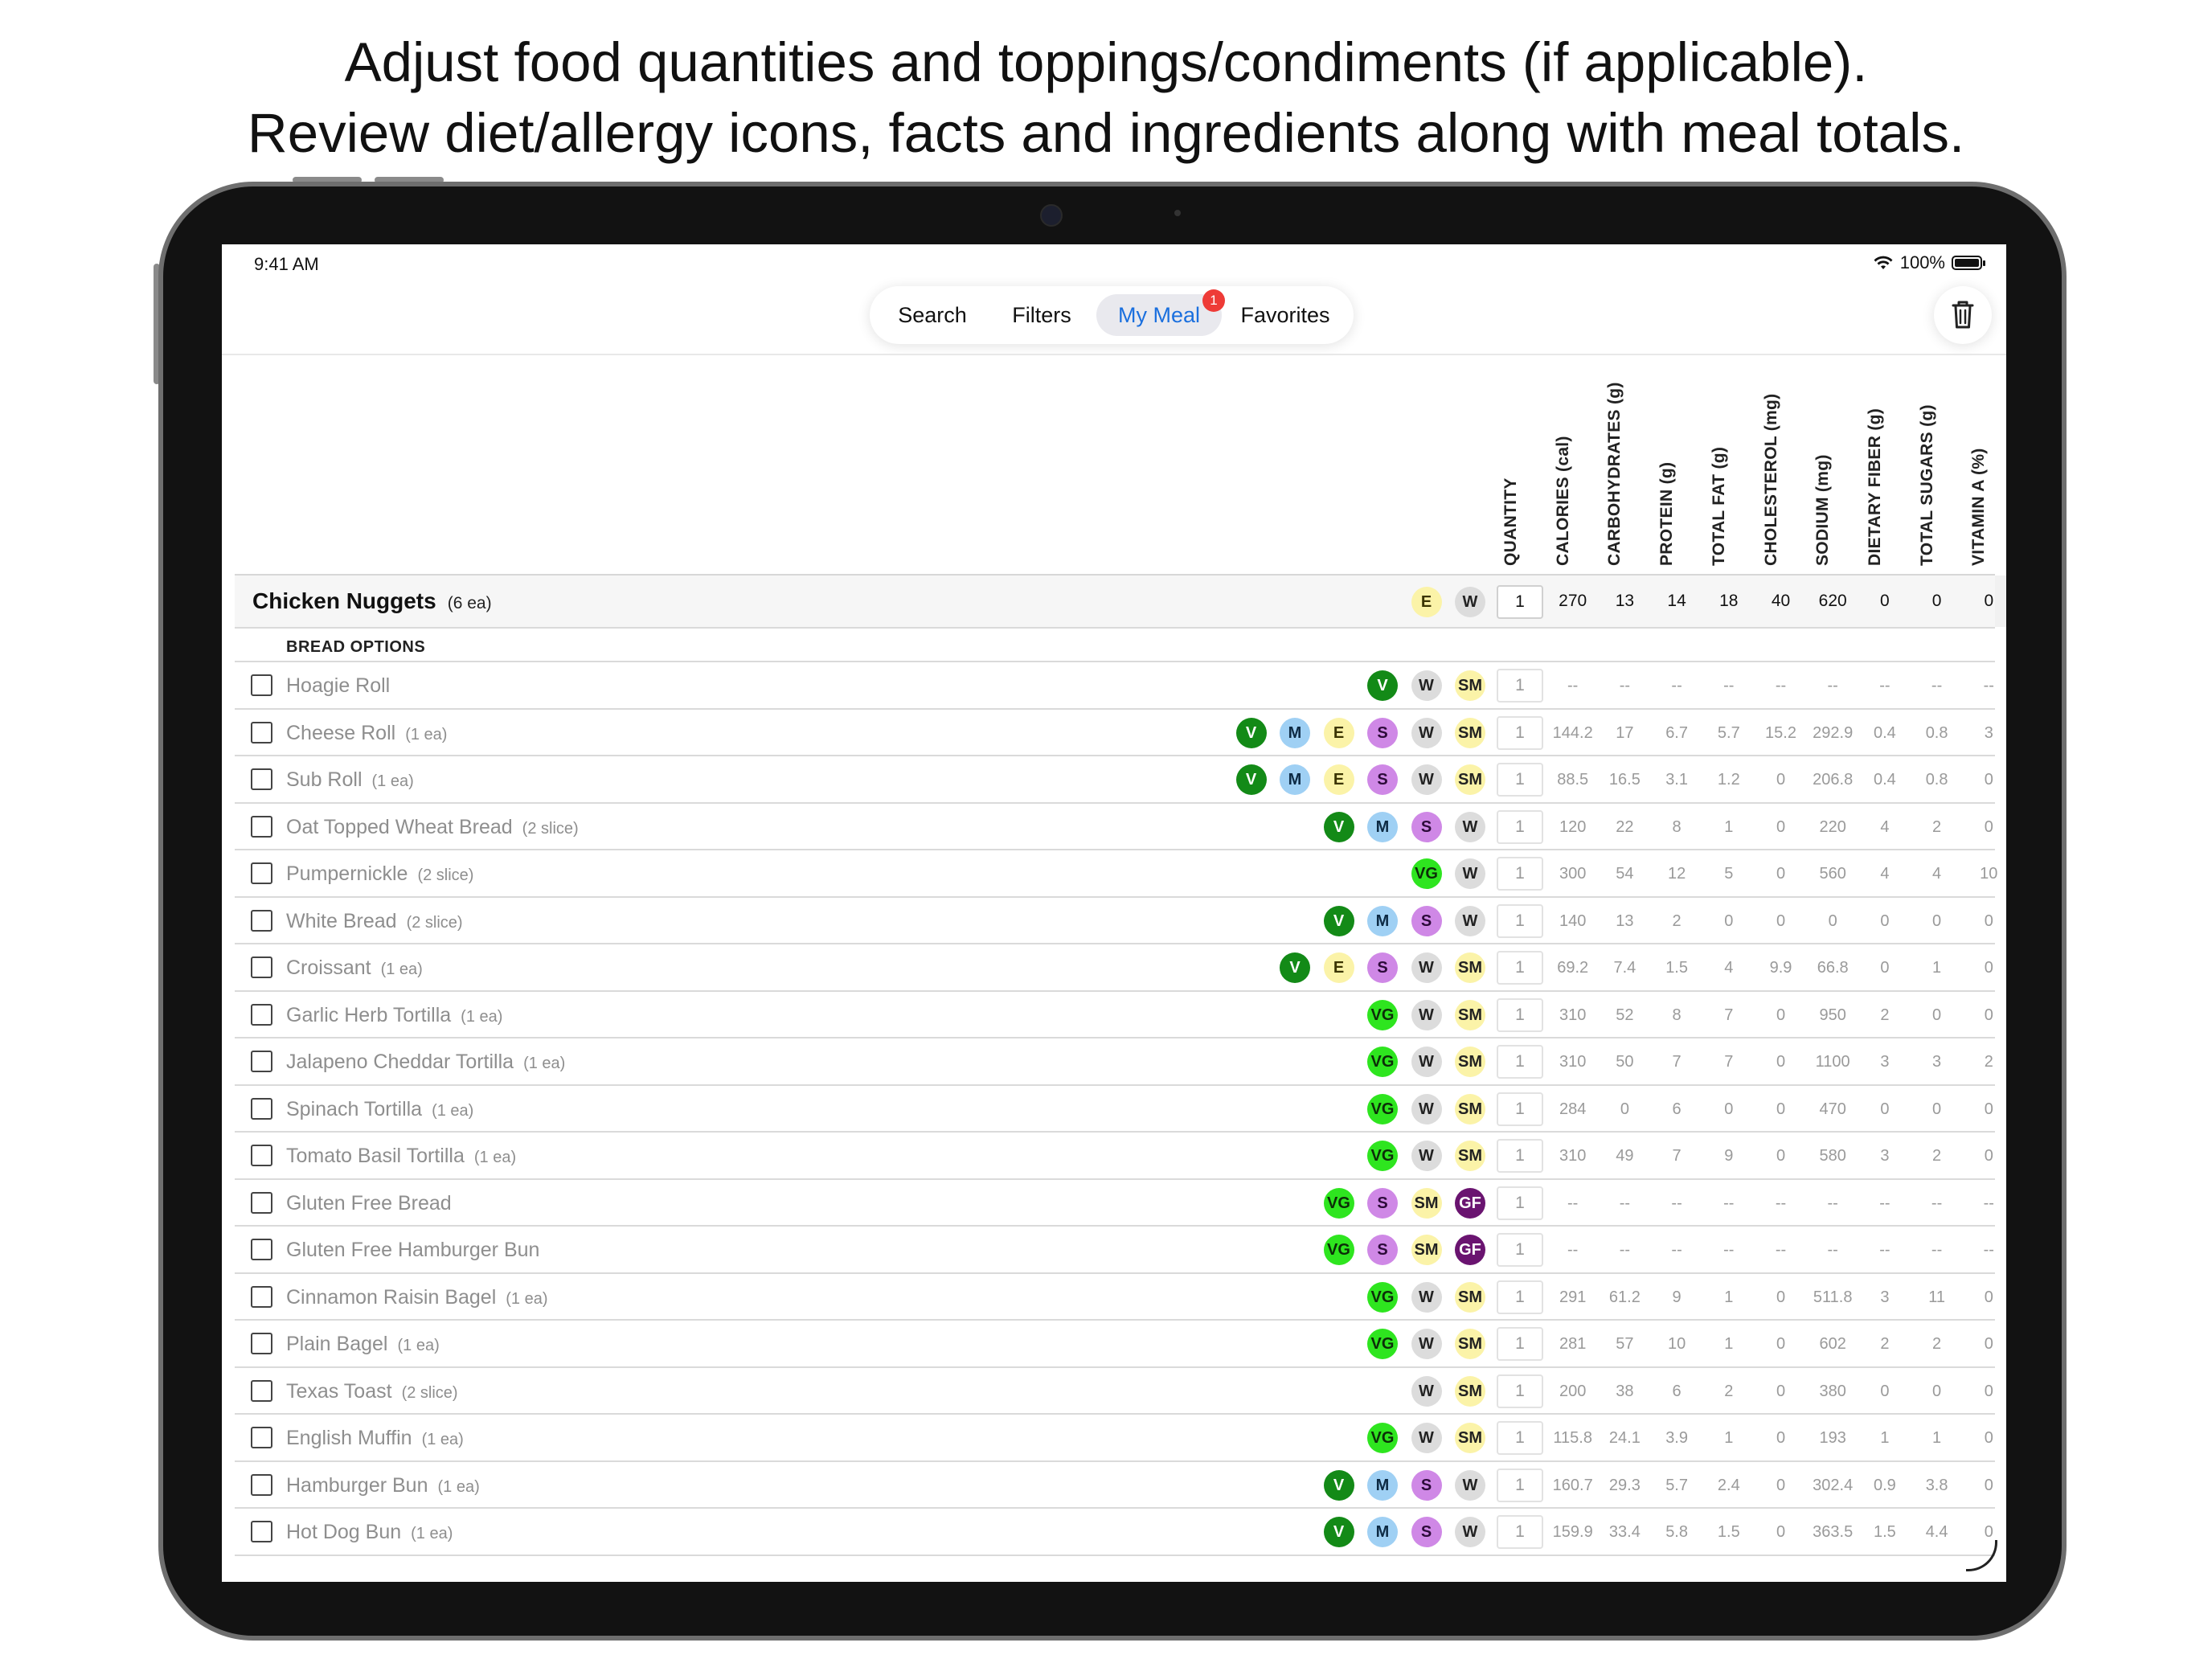  I want to click on tab-filters: Filters, so click(1041, 315).